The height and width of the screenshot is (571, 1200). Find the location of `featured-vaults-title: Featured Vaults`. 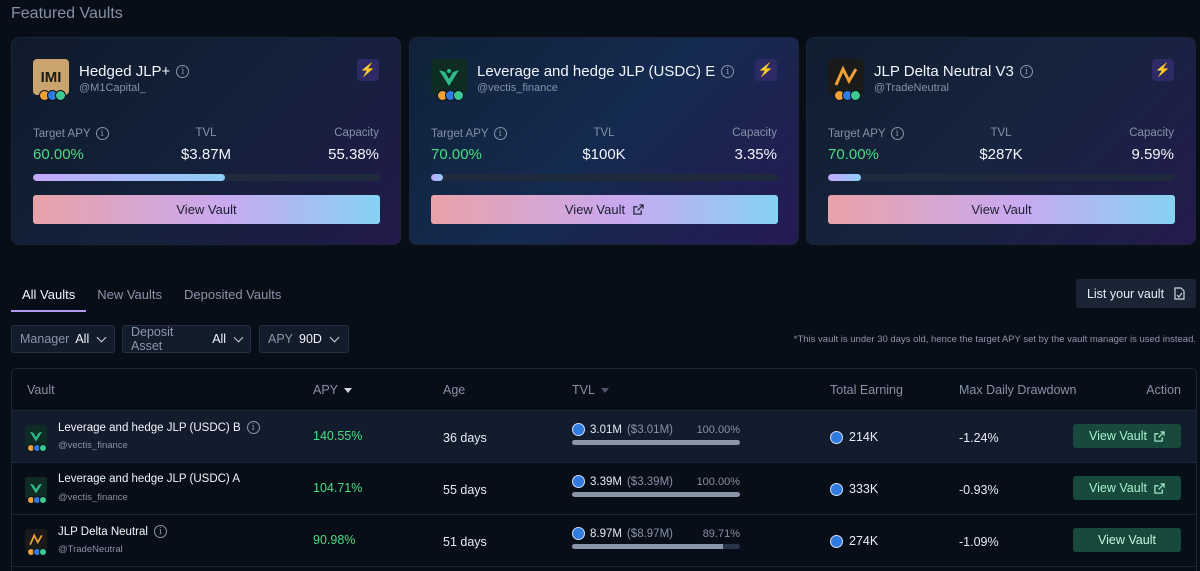

featured-vaults-title: Featured Vaults is located at coordinates (67, 13).